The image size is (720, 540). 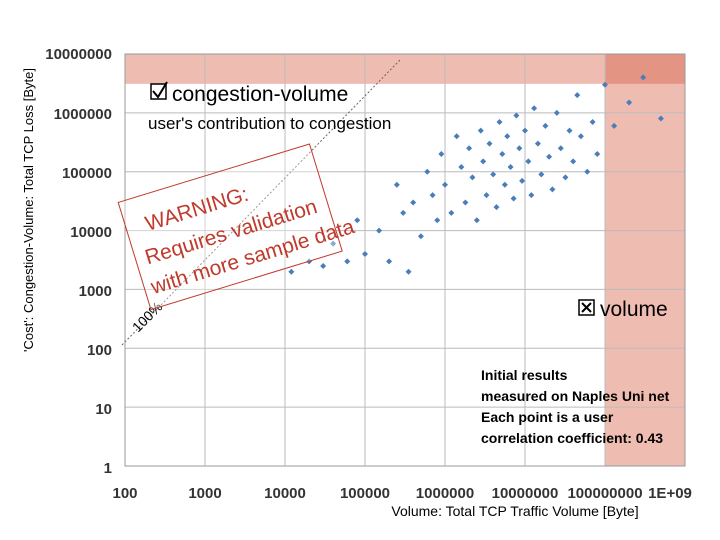 What do you see at coordinates (525, 493) in the screenshot?
I see `x-tick-label: 10000000` at bounding box center [525, 493].